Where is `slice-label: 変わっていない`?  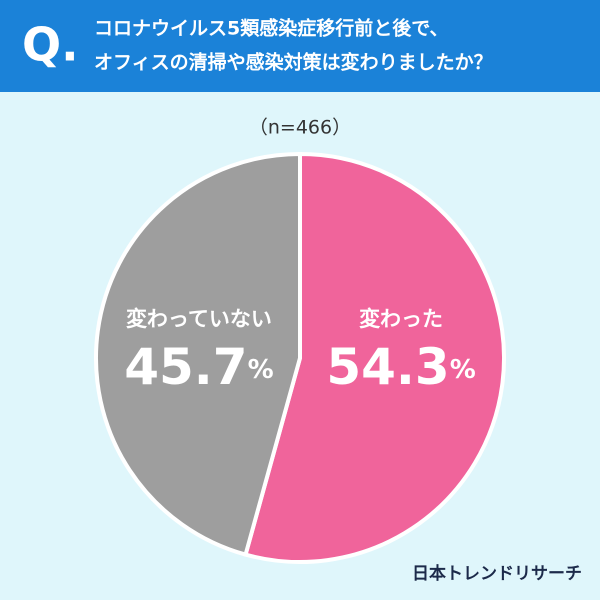
slice-label: 変わっていない is located at coordinates (199, 319).